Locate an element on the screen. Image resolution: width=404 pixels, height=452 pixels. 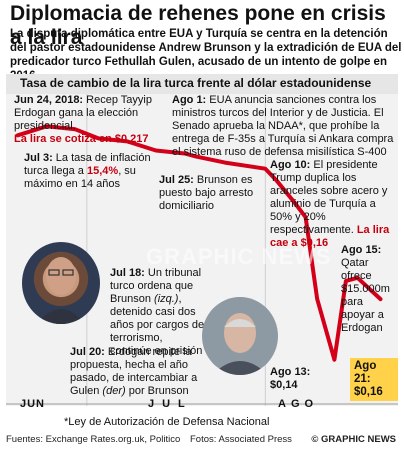
gulen-photo is located at coordinates (240, 336).